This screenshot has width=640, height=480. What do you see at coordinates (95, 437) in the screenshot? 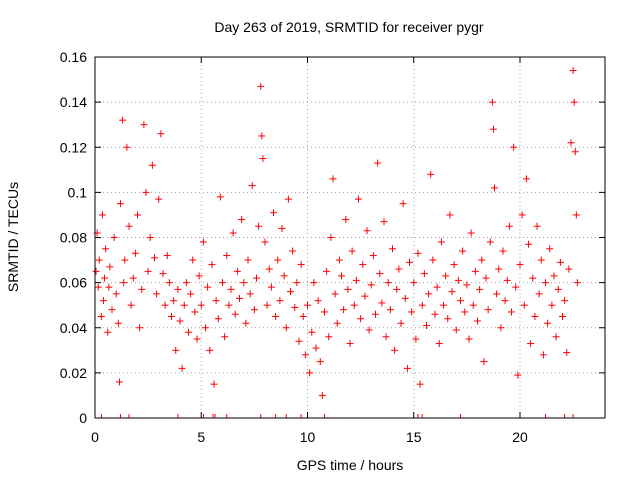
I see `x-tick-label: 0` at bounding box center [95, 437].